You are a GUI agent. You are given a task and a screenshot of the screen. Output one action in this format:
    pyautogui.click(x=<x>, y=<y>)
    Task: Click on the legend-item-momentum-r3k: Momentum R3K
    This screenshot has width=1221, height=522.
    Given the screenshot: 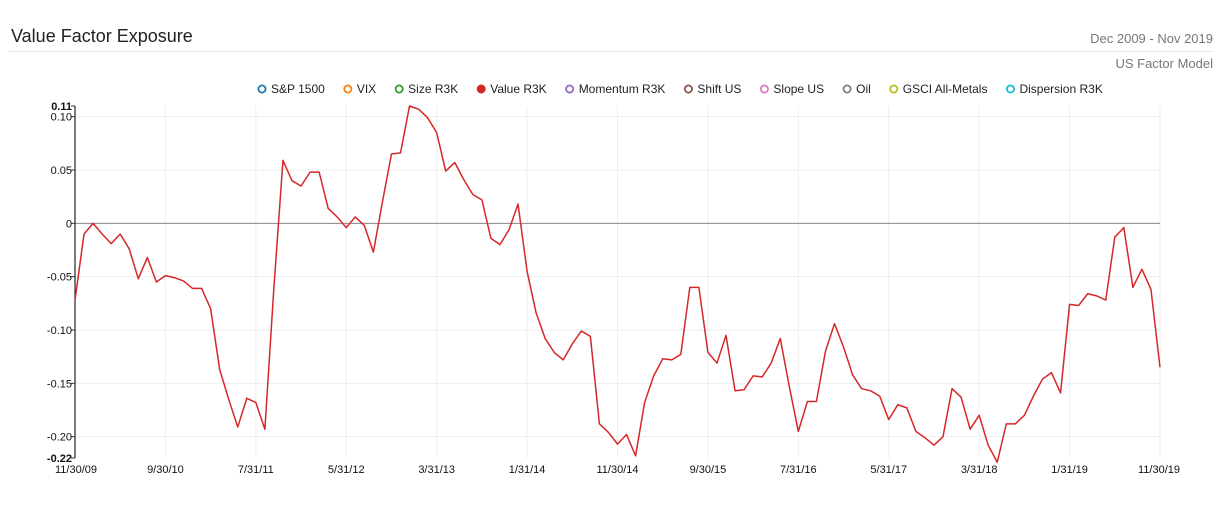 What is the action you would take?
    pyautogui.click(x=615, y=89)
    